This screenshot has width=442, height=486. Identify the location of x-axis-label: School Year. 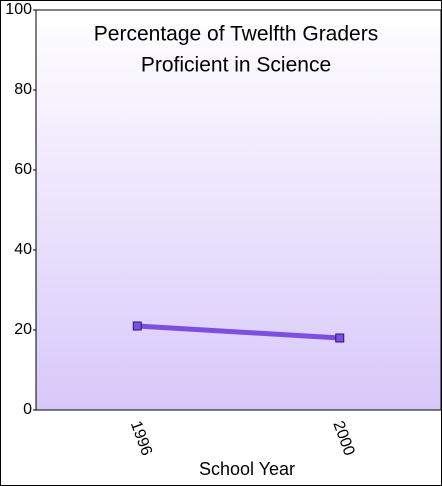
(247, 469).